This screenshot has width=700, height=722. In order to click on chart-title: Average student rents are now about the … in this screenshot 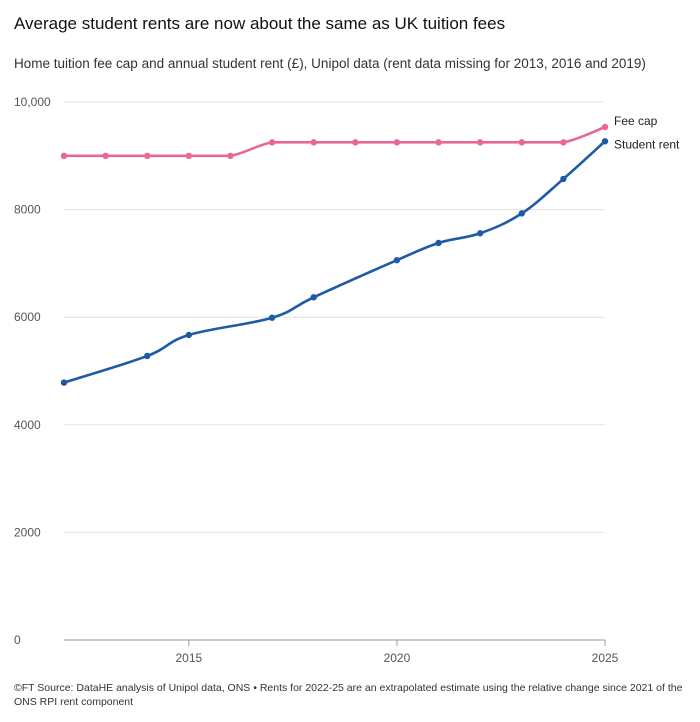, I will do `click(260, 23)`.